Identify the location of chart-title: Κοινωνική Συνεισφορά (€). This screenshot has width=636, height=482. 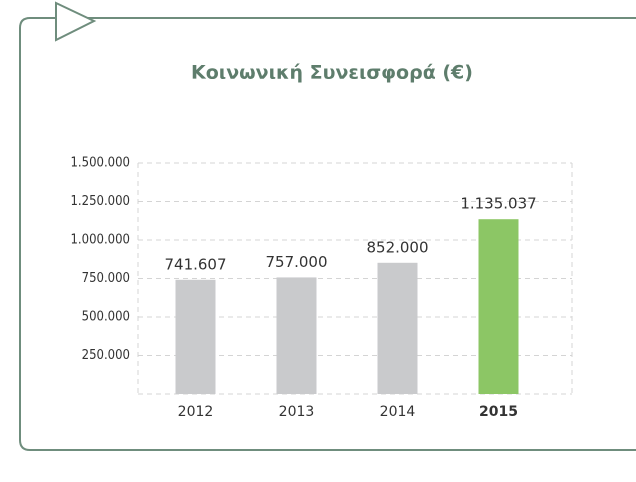
(332, 73).